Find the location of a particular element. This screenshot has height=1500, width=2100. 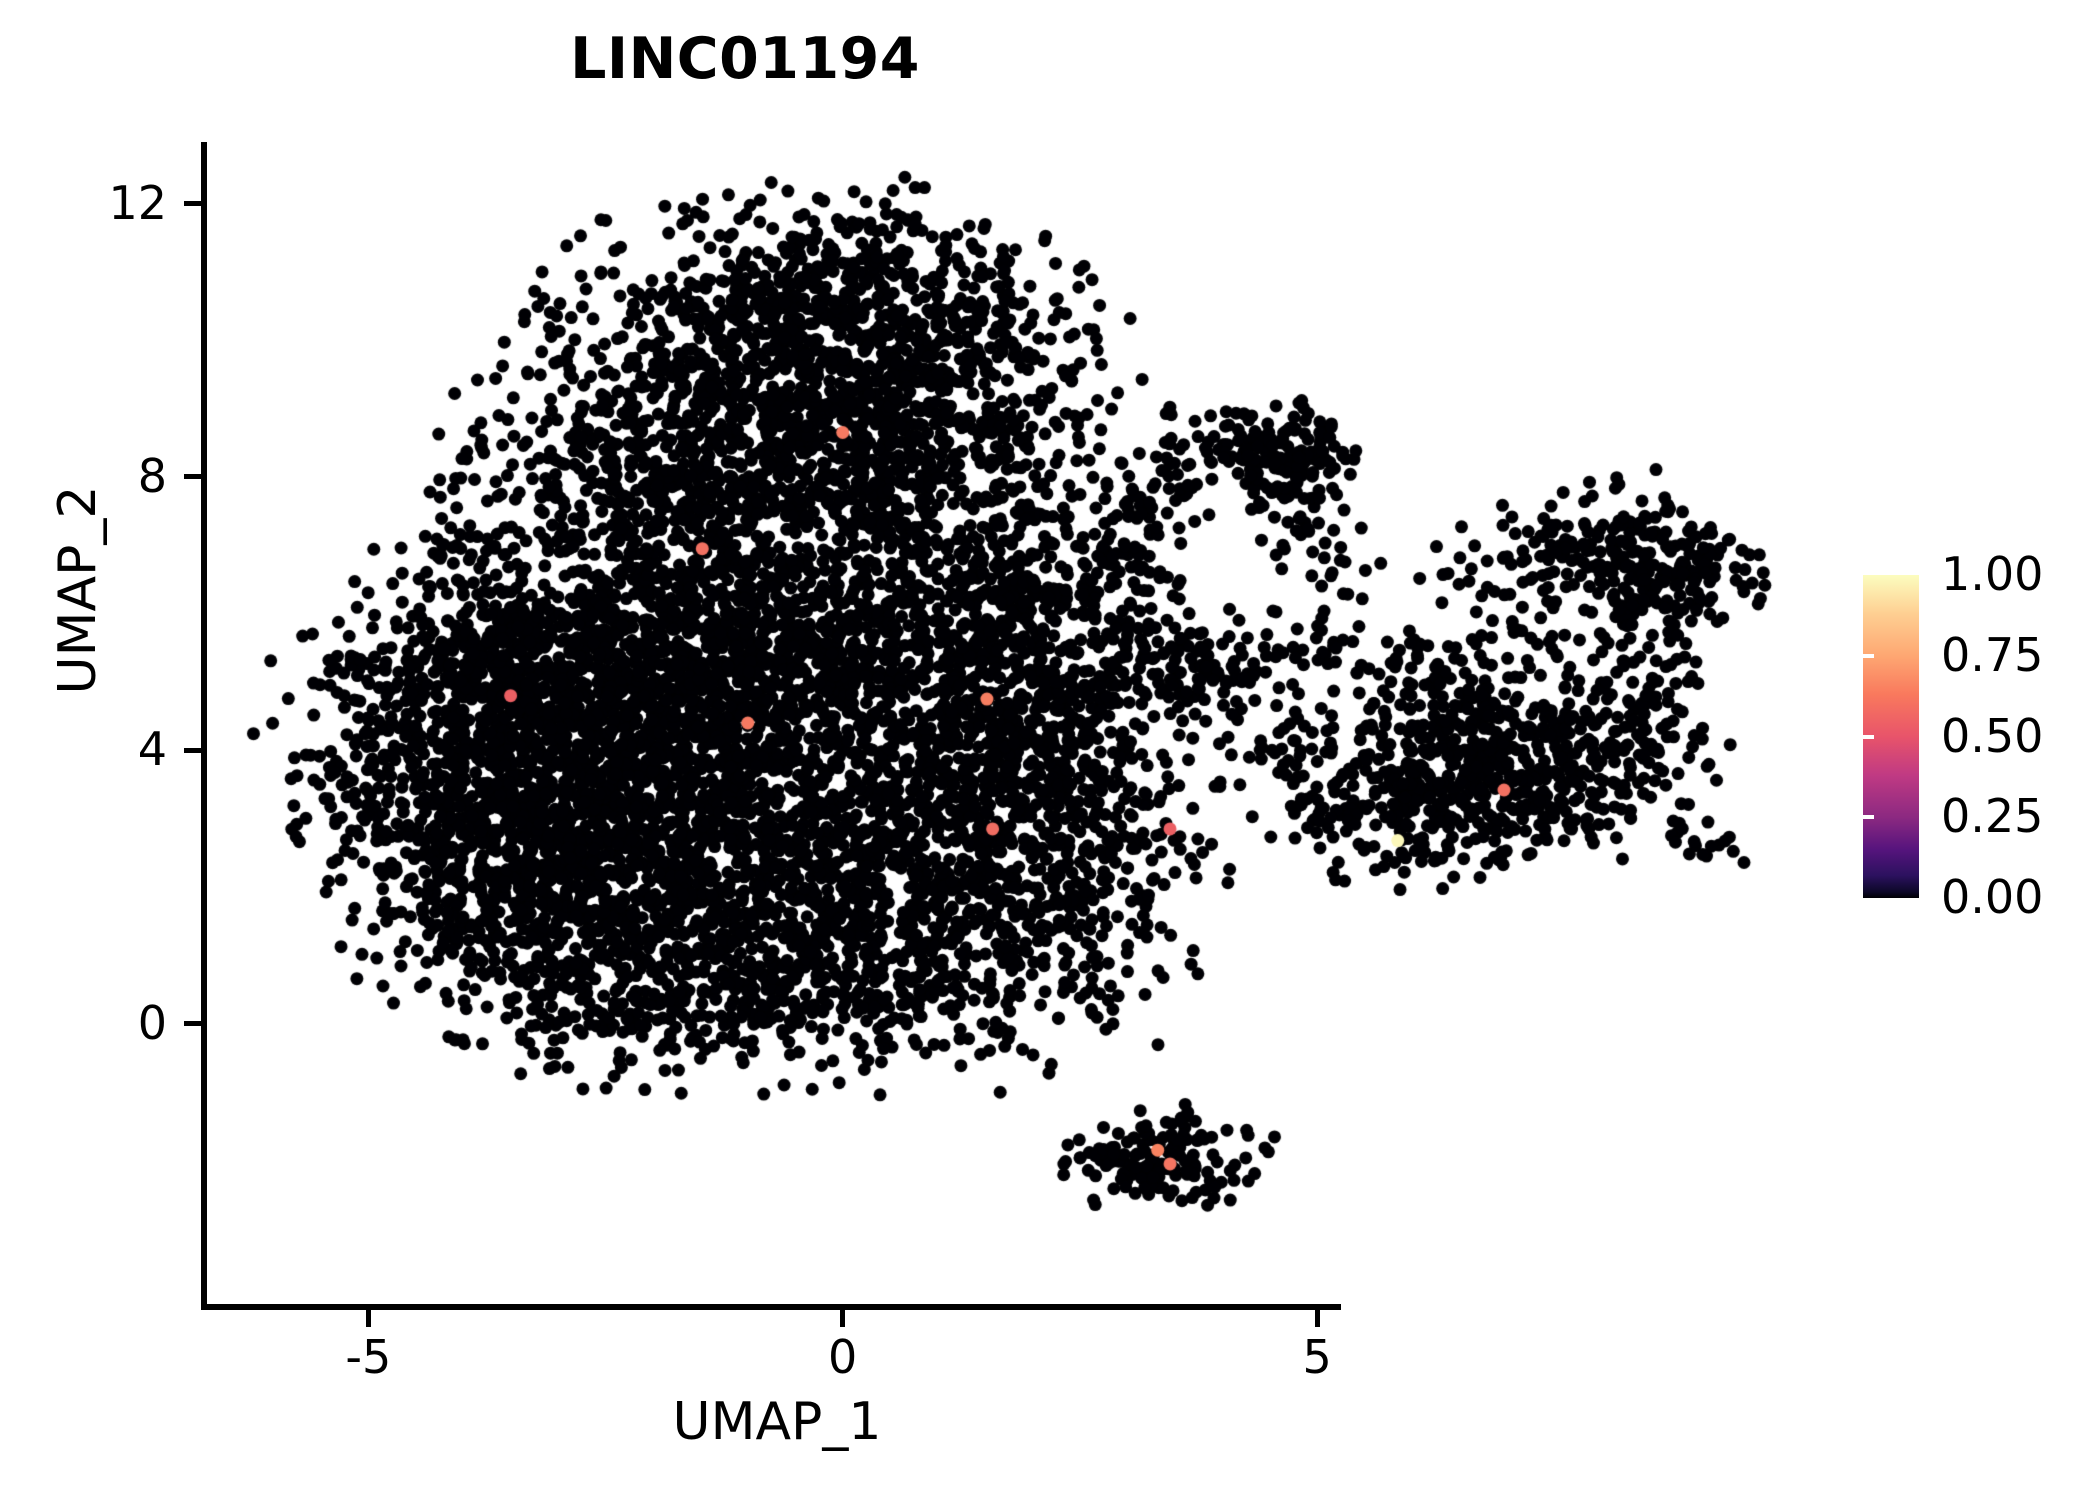

y-tick-label: 4 is located at coordinates (152, 749).